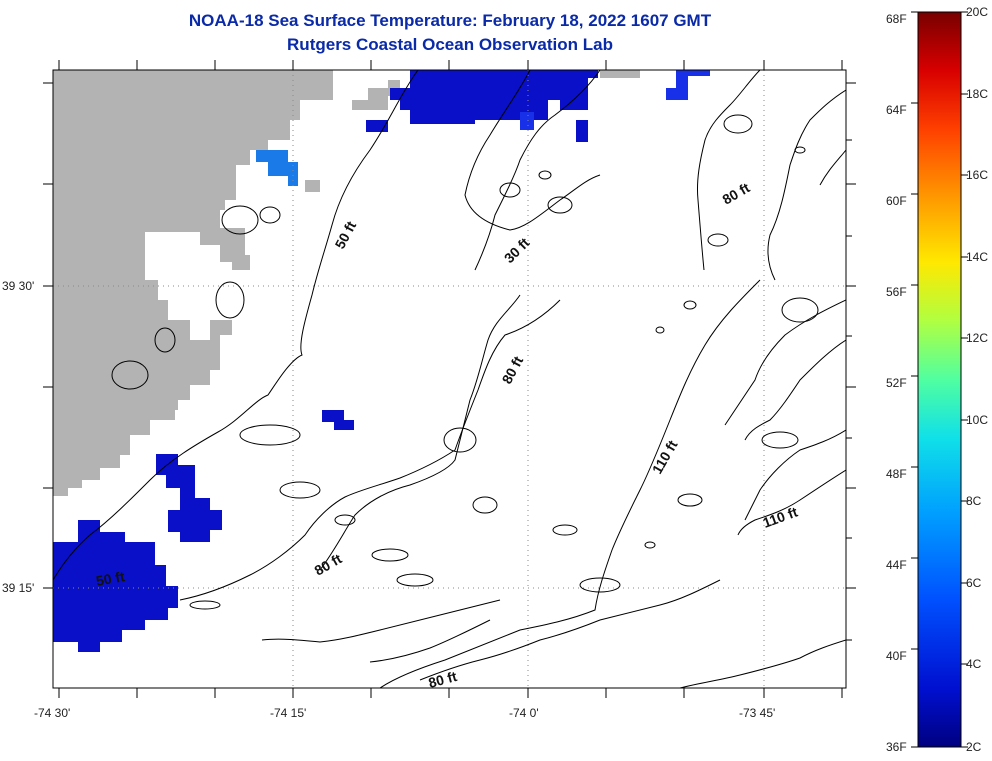 The width and height of the screenshot is (992, 761). Describe the element at coordinates (517, 250) in the screenshot. I see `contour-label: 30 ft` at that location.